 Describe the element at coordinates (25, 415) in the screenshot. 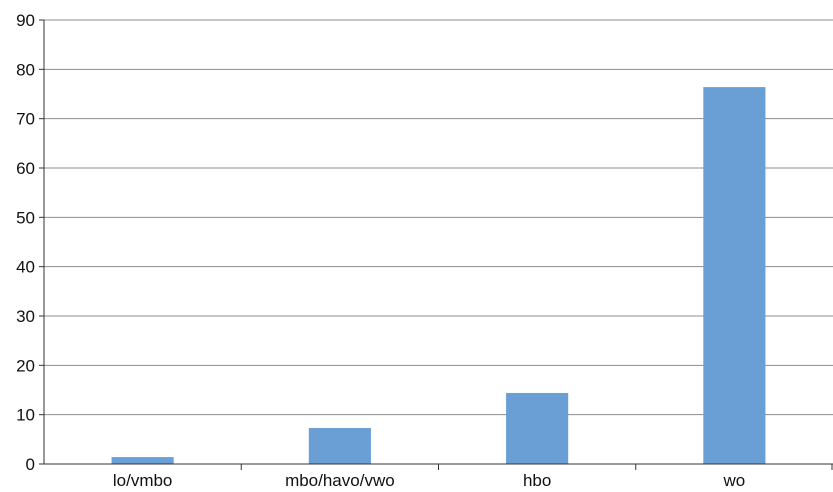

I see `y-tick-label: 10` at that location.